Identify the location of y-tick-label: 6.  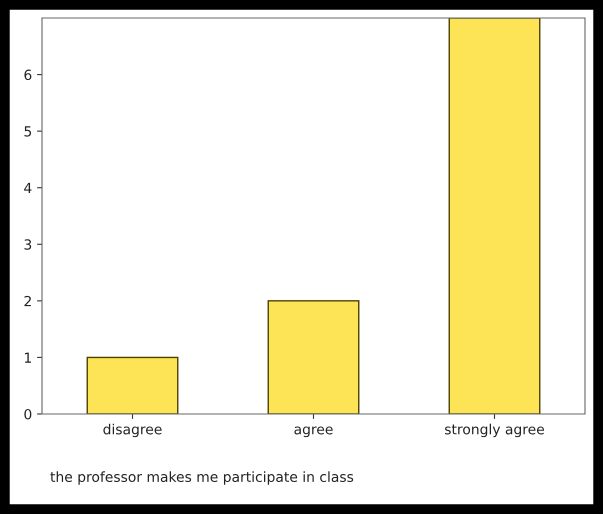
(28, 75).